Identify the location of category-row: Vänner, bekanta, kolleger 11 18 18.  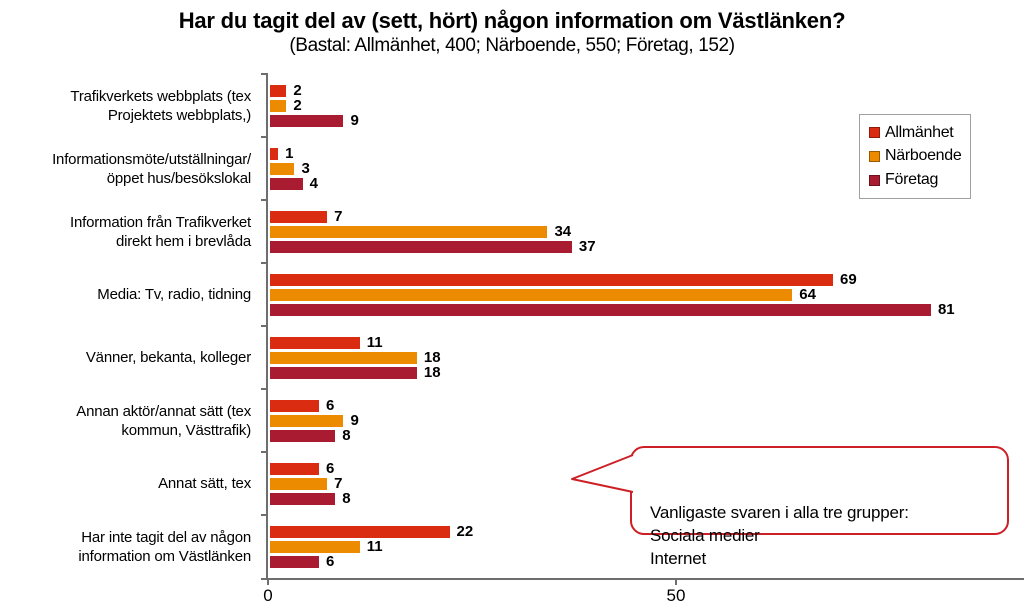
(512, 357).